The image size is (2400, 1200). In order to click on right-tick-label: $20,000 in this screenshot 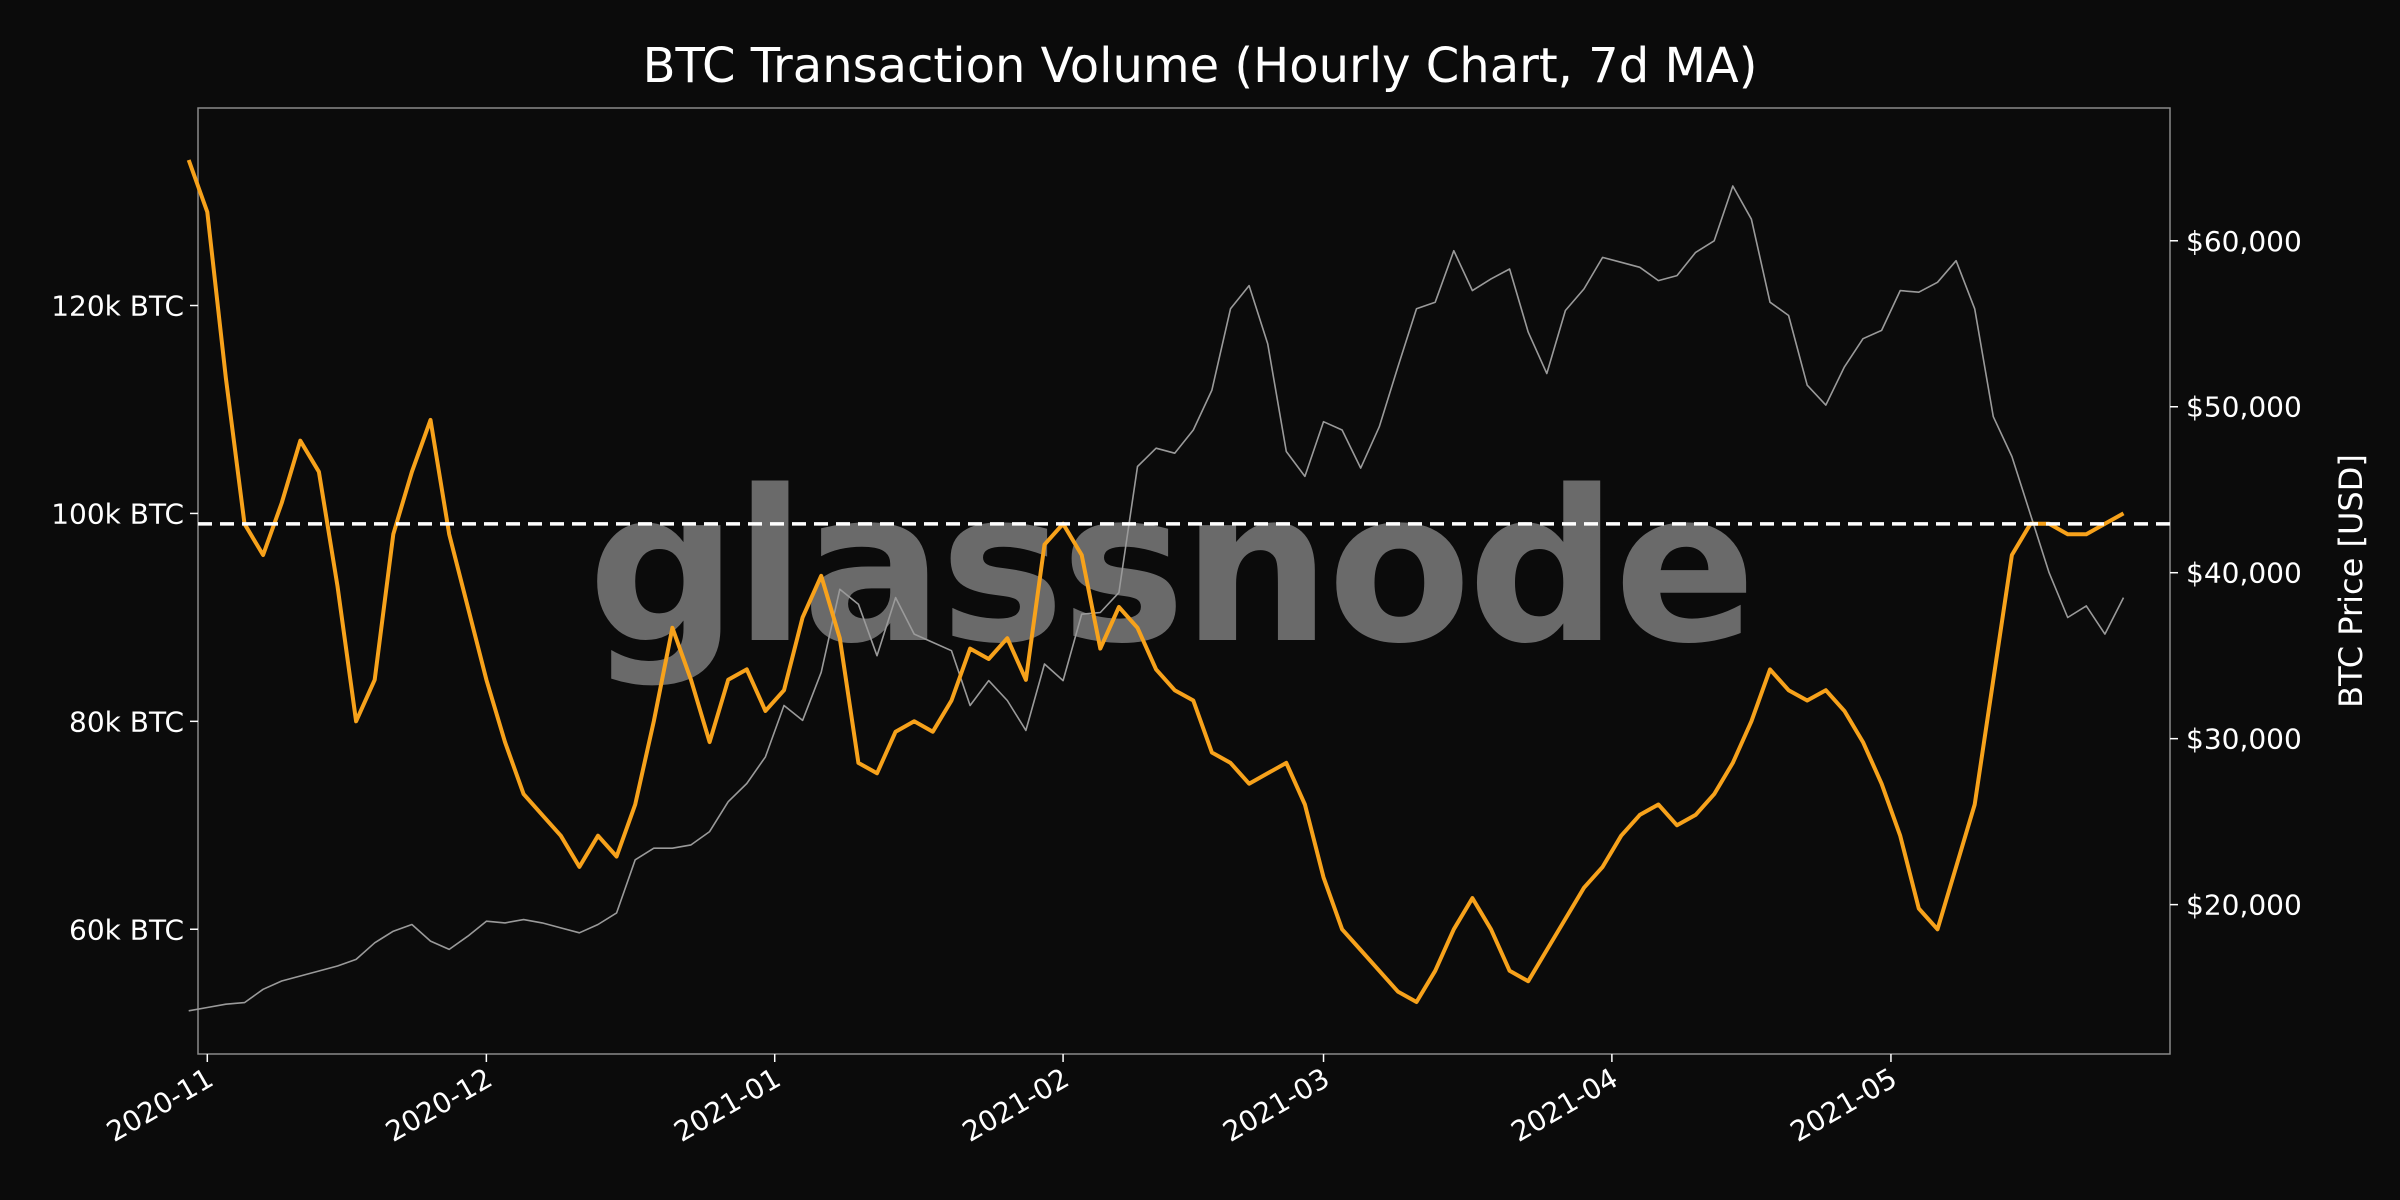, I will do `click(2244, 905)`.